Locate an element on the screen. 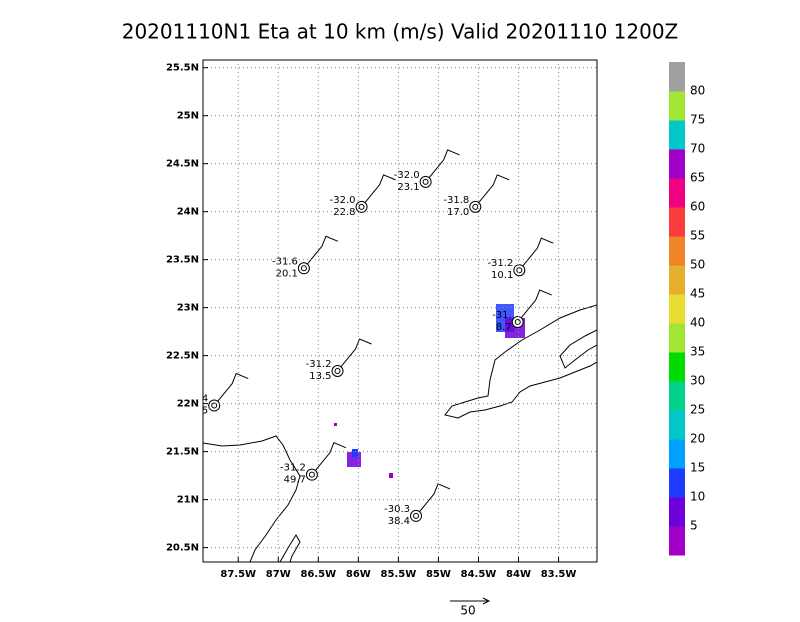 This screenshot has height=622, width=800. lat-label: 20.5N is located at coordinates (182, 548).